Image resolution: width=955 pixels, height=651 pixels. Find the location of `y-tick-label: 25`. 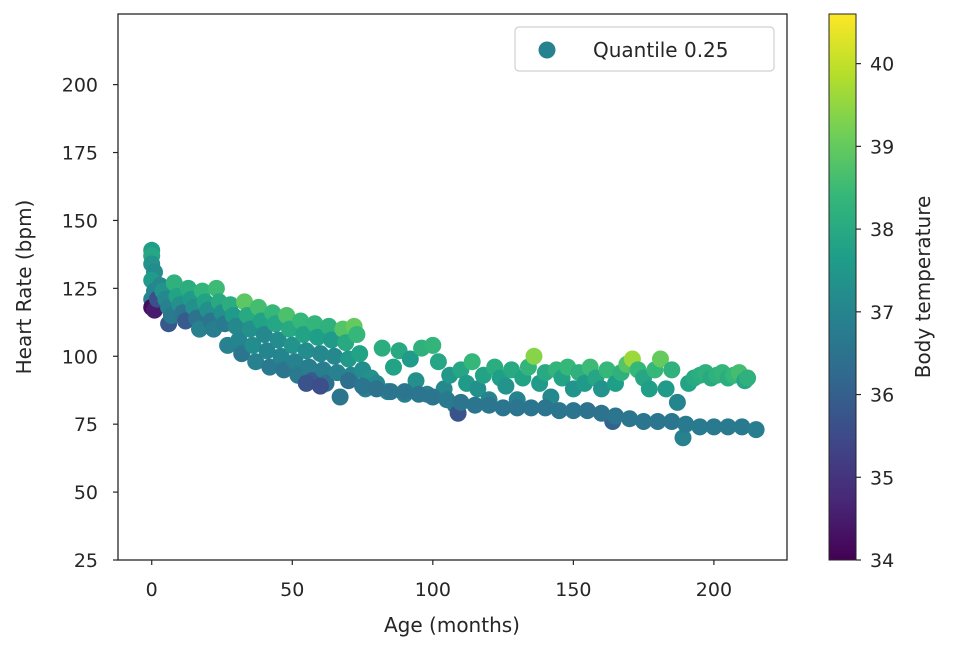

y-tick-label: 25 is located at coordinates (86, 561).